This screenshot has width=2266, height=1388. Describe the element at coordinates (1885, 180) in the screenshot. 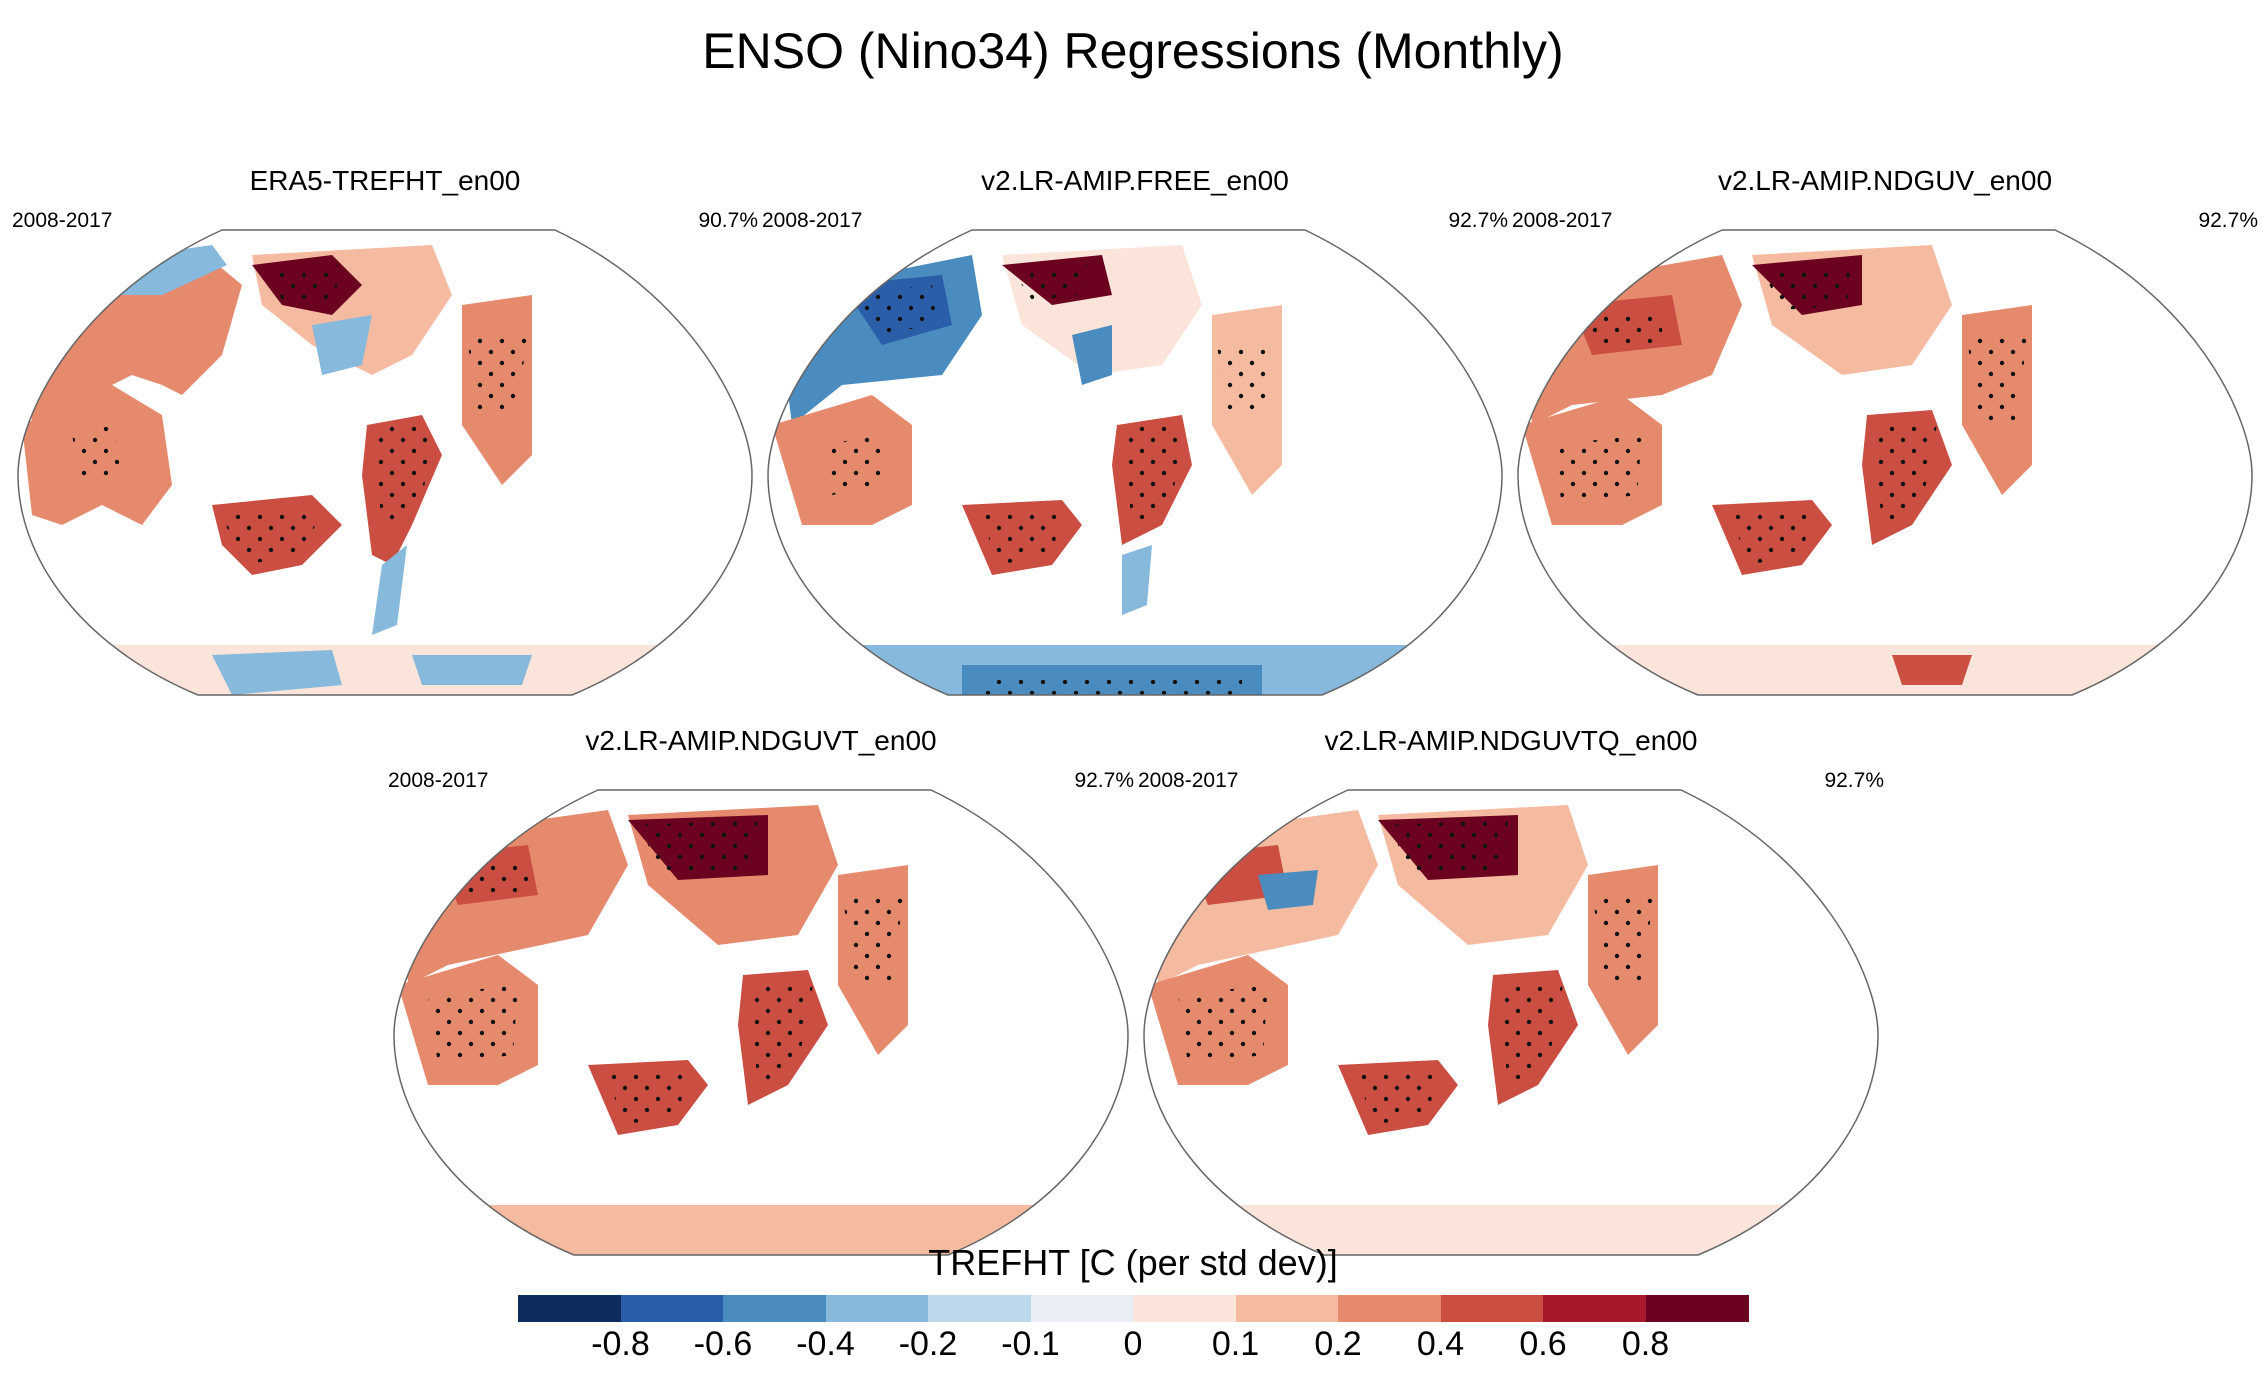

I see `panel-title: v2.LR-AMIP.NDGUV_en00` at that location.